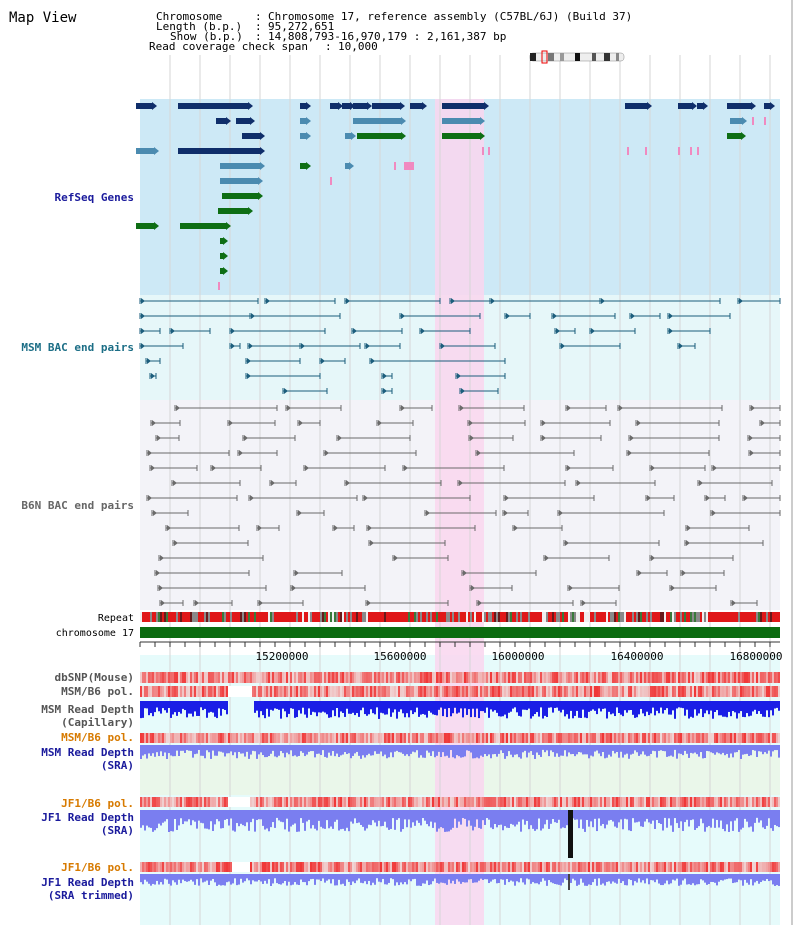 This screenshot has height=925, width=800. I want to click on gene-mark, so click(219, 286).